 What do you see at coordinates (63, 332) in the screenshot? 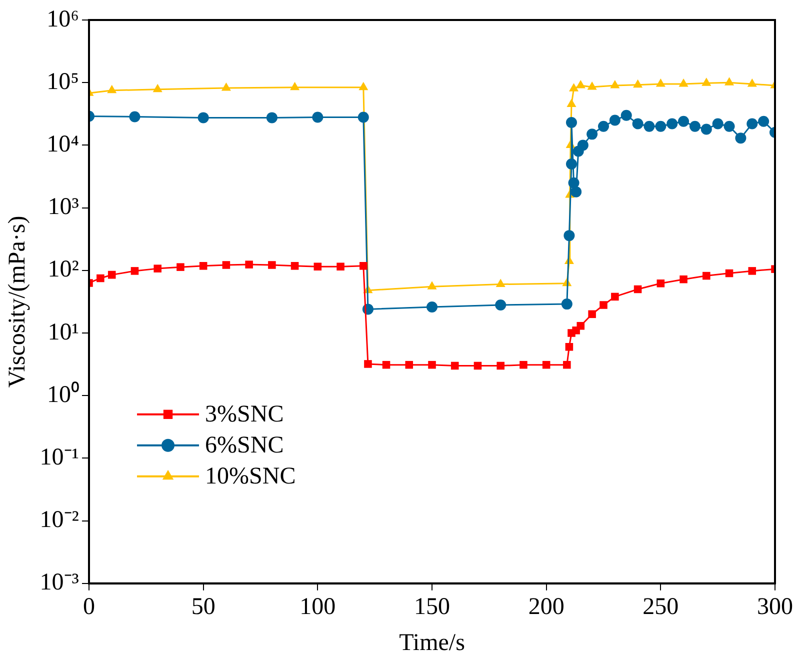
I see `y-tick-label: 10¹` at bounding box center [63, 332].